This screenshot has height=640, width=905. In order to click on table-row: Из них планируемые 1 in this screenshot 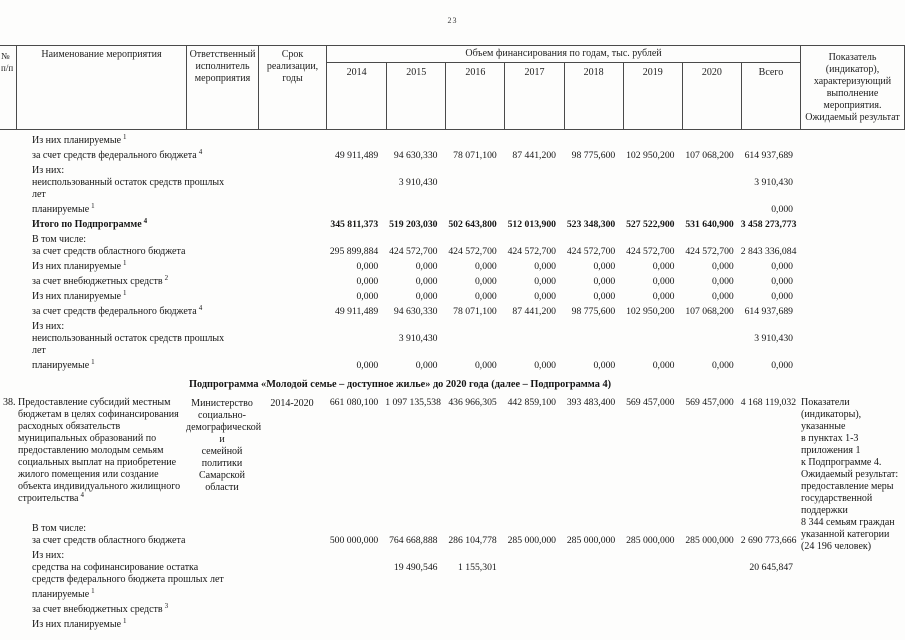, I will do `click(452, 624)`.